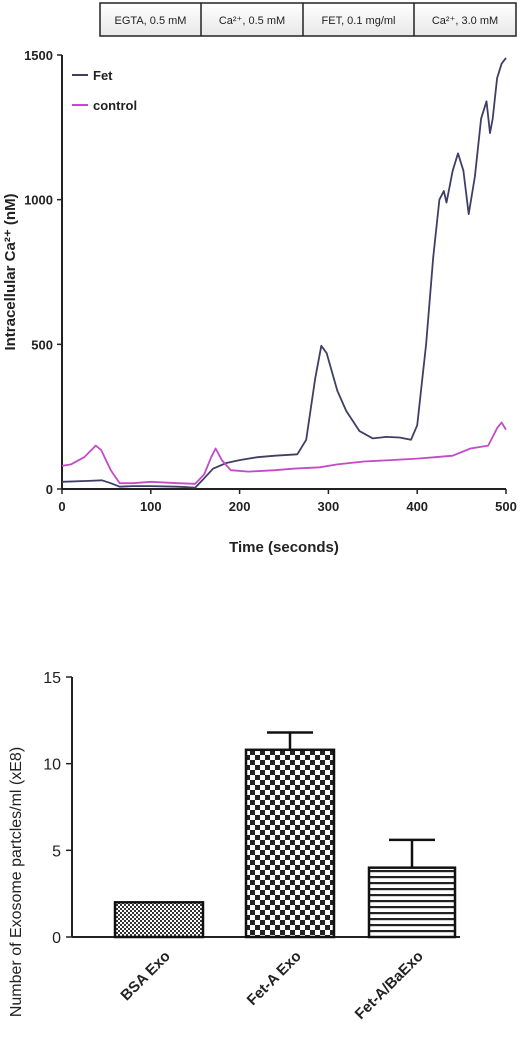  Describe the element at coordinates (61, 506) in the screenshot. I see `x-tick-label: 0` at that location.